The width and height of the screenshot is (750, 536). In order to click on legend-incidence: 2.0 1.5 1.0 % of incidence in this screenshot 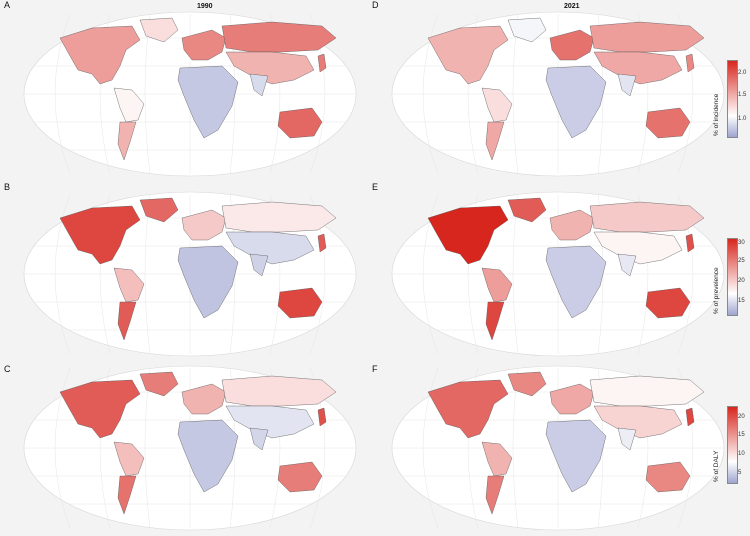, I will do `click(731, 99)`.